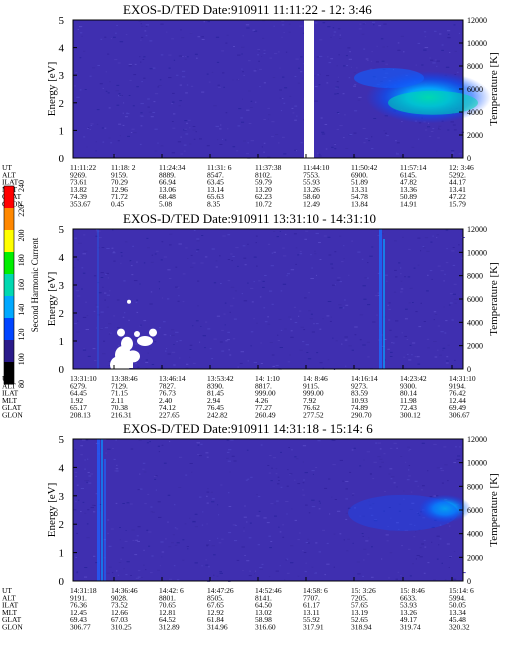  What do you see at coordinates (119, 597) in the screenshot?
I see `table-cell: 9028.` at bounding box center [119, 597].